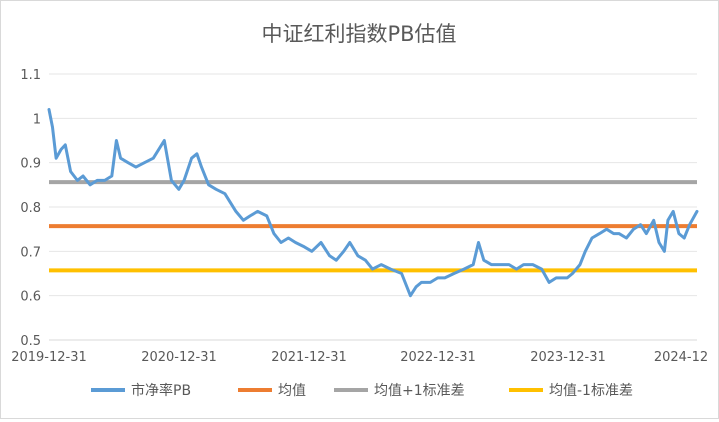  I want to click on legend: 市净率PB 均值 均值+1标准差 均值-1标准差, so click(362, 390).